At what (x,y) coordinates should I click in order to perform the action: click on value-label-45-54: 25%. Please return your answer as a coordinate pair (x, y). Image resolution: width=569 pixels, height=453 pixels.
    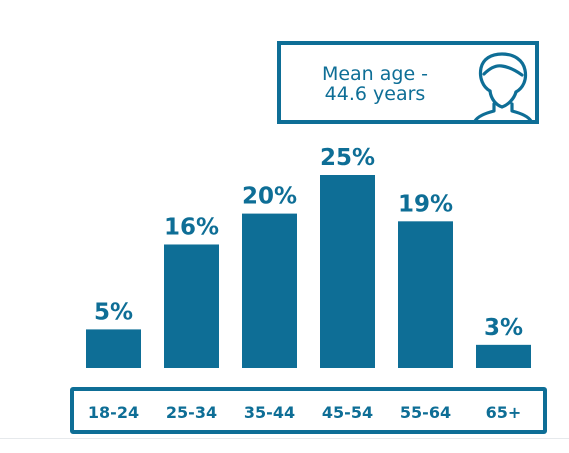
    Looking at the image, I should click on (347, 158).